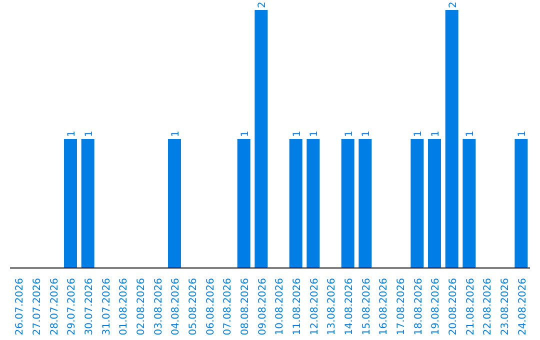 Image resolution: width=540 pixels, height=340 pixels. I want to click on x-tick-label: 28.07.2026, so click(54, 307).